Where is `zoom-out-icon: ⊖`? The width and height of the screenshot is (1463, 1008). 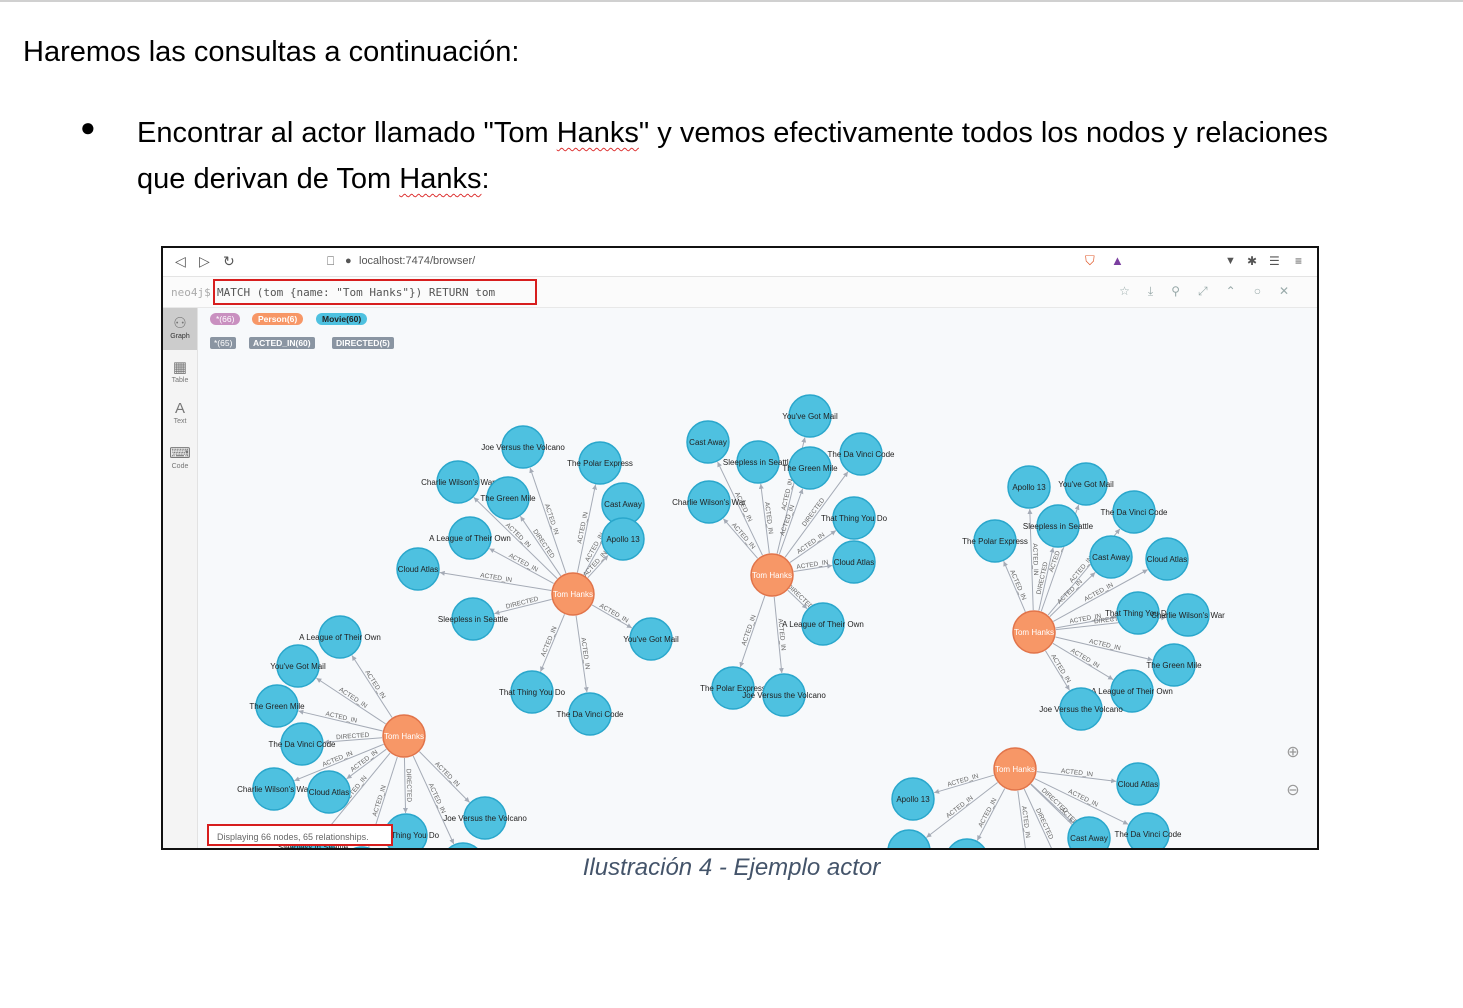
zoom-out-icon: ⊖ is located at coordinates (1293, 790).